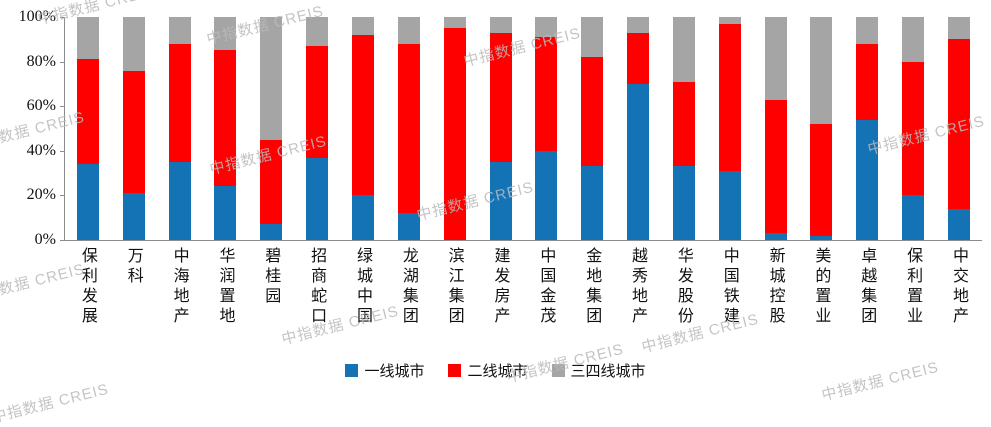 This screenshot has height=427, width=991. Describe the element at coordinates (41, 195) in the screenshot. I see `y-tick-label: 20%` at that location.